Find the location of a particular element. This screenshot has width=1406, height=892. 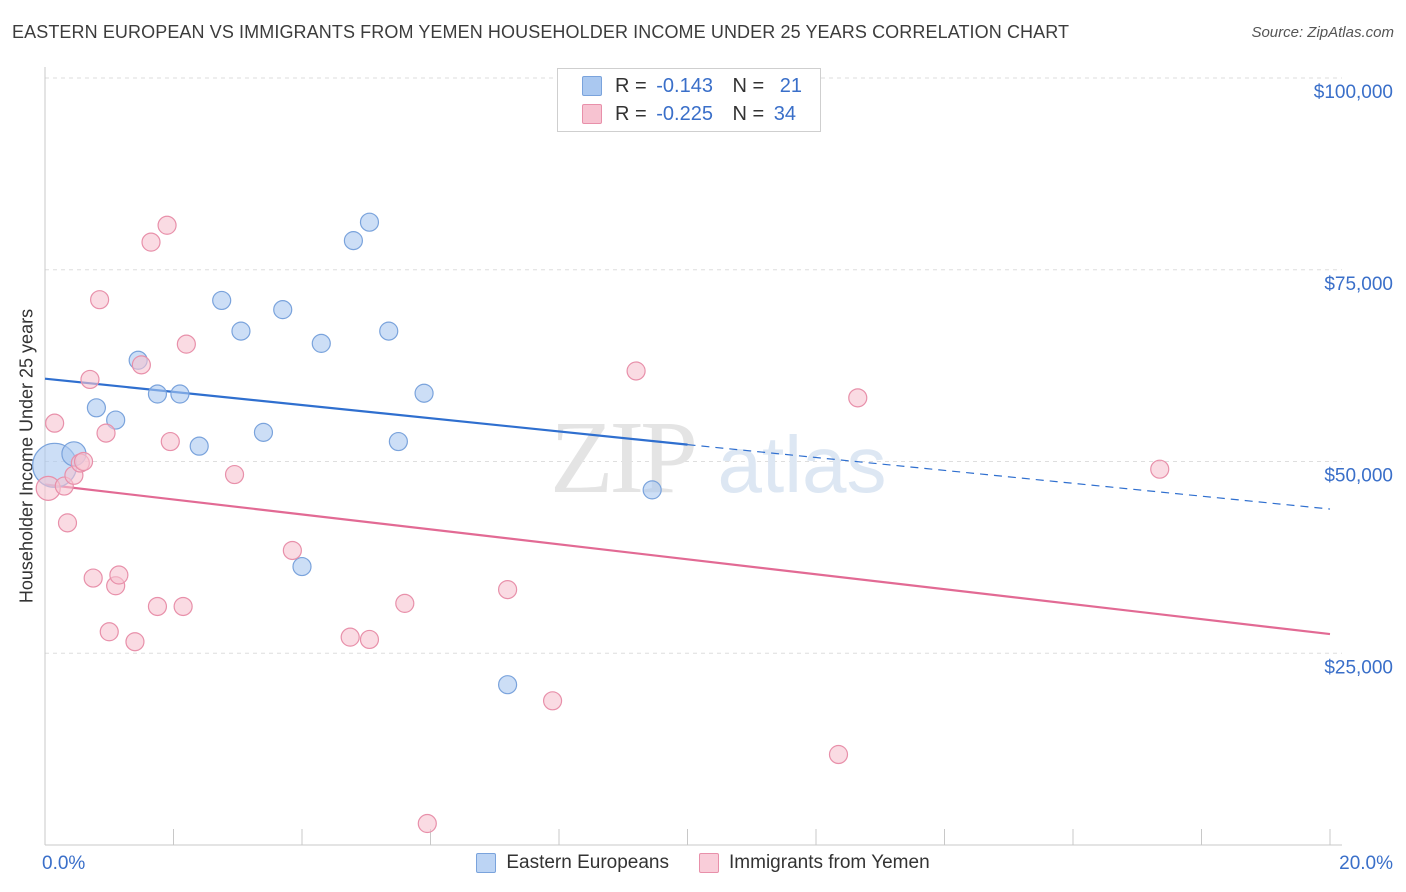

legend-label-eastern-europeans: Eastern Europeans is located at coordinates (588, 862).